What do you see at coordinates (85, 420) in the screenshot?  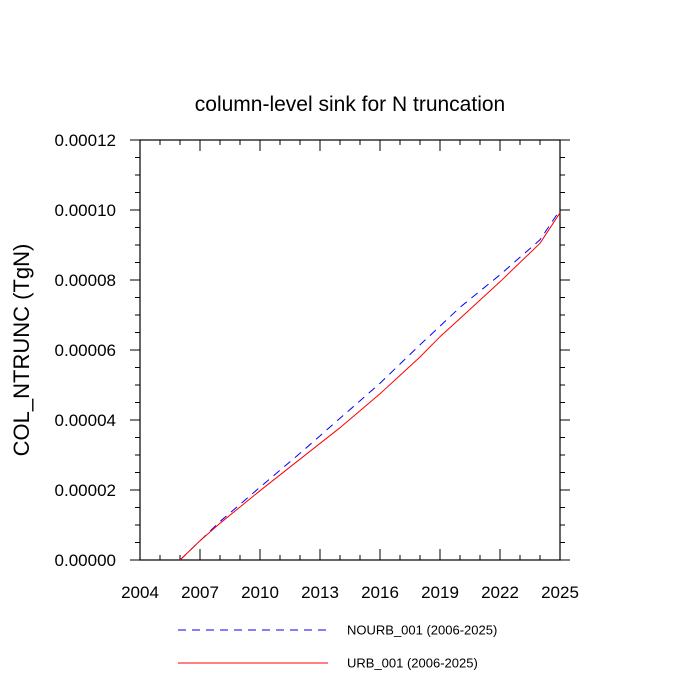 I see `y-tick-label: 0.00004` at bounding box center [85, 420].